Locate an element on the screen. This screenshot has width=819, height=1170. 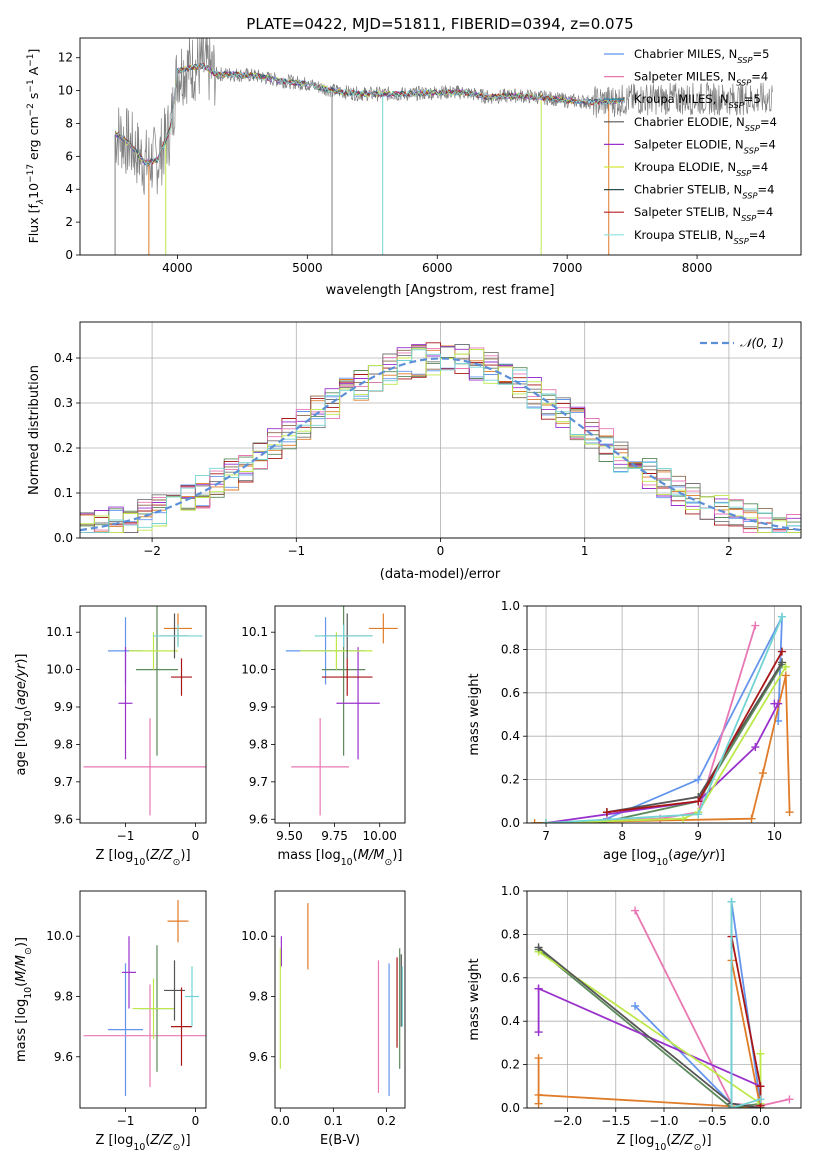
legend-entry-salpeter_stelib: Salpeter STELIB, NSSP=4 is located at coordinates (703, 214).